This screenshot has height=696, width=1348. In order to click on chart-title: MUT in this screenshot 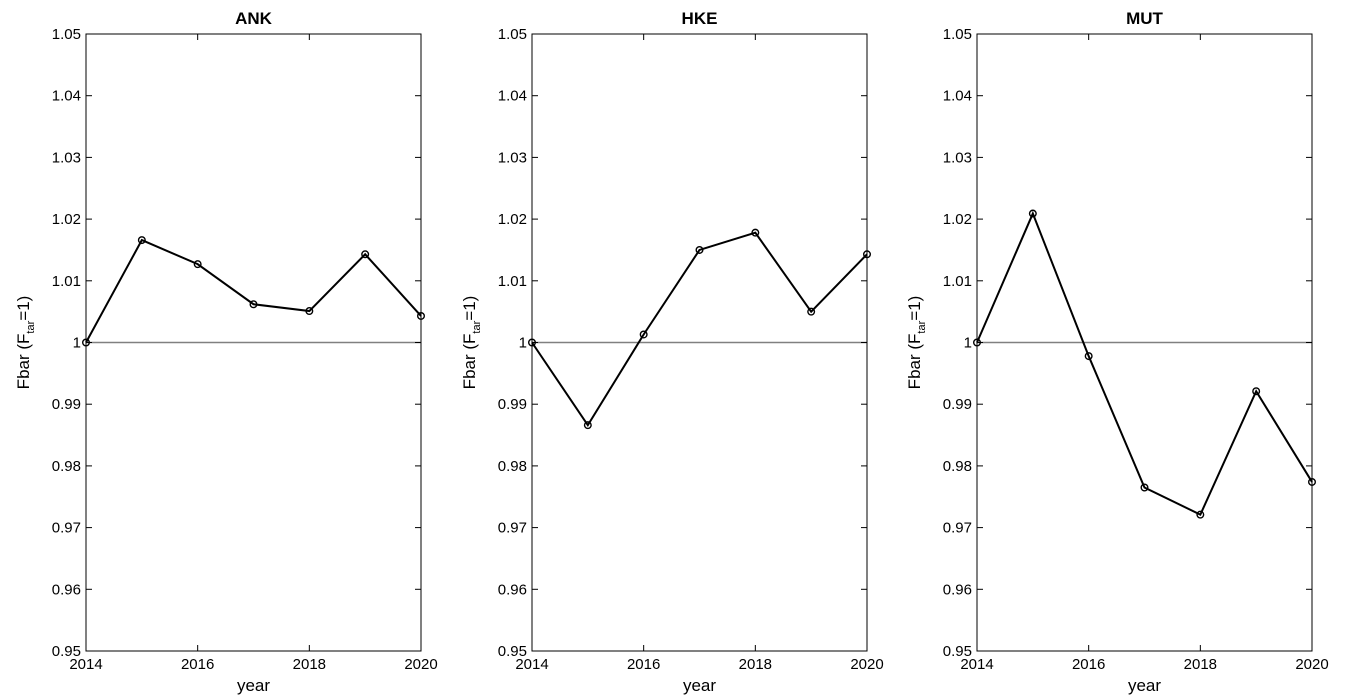, I will do `click(1144, 18)`.